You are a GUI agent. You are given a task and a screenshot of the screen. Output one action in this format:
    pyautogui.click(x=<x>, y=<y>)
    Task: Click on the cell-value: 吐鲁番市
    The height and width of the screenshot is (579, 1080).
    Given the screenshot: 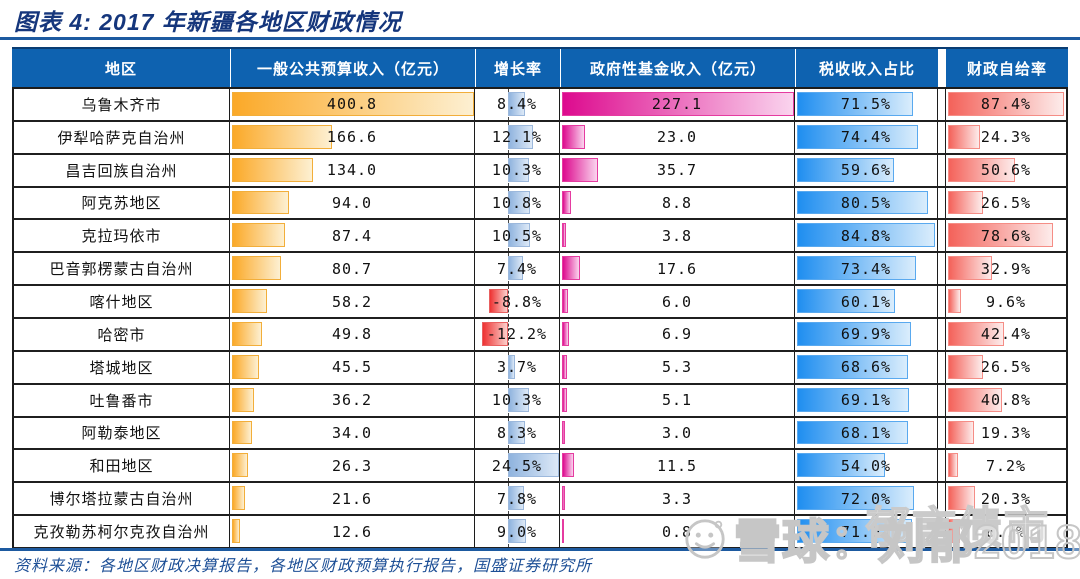 What is the action you would take?
    pyautogui.click(x=121, y=400)
    